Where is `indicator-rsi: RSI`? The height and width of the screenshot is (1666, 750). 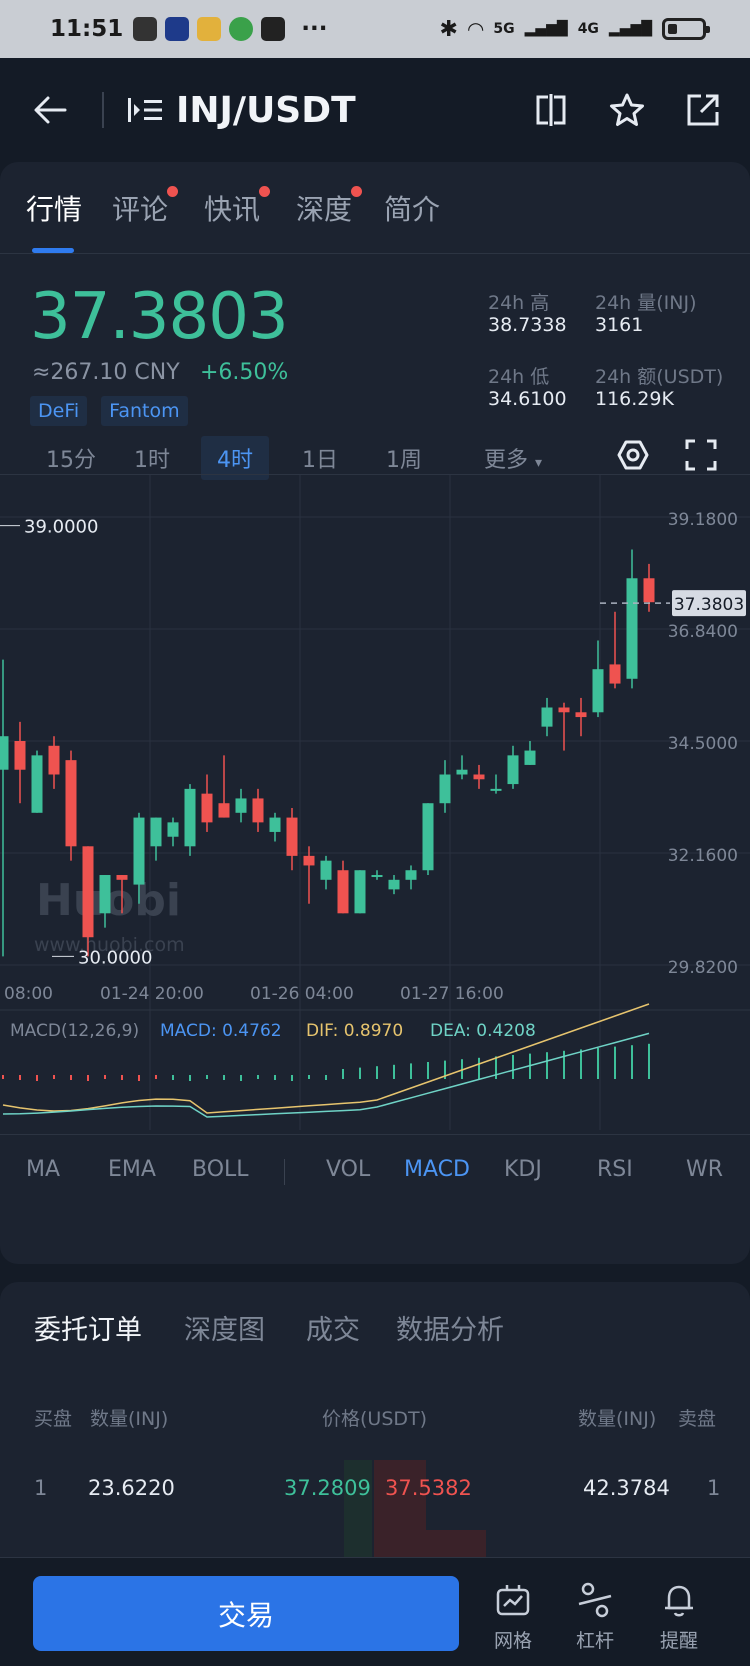
indicator-rsi: RSI is located at coordinates (615, 1169).